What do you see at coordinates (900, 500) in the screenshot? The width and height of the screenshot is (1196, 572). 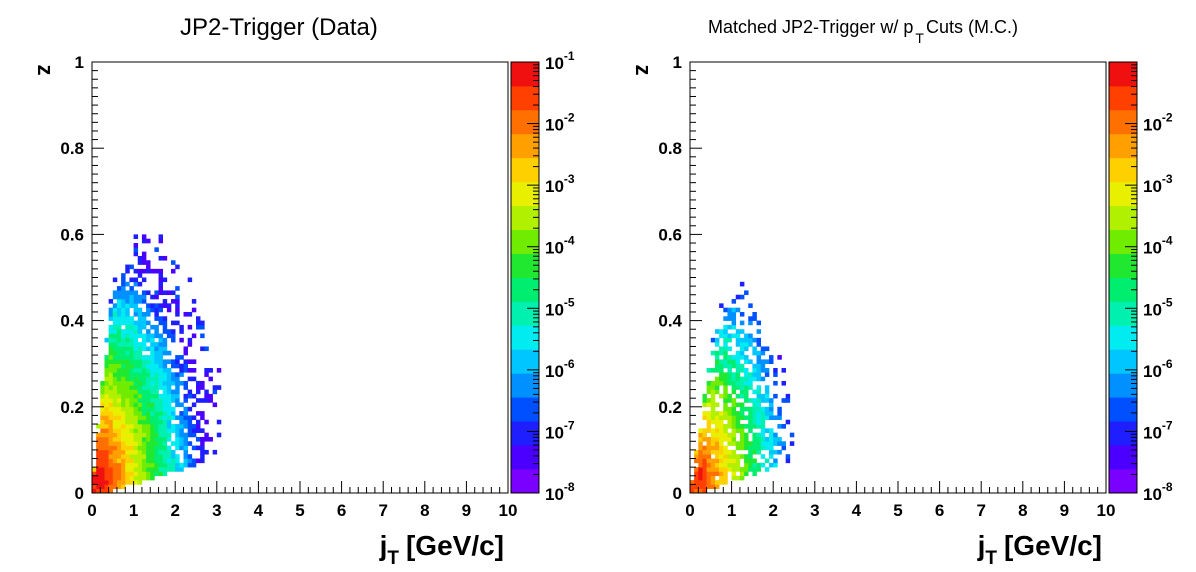 I see `x-axis: 0 1 2 3 4 5 6 7 8 9 10` at bounding box center [900, 500].